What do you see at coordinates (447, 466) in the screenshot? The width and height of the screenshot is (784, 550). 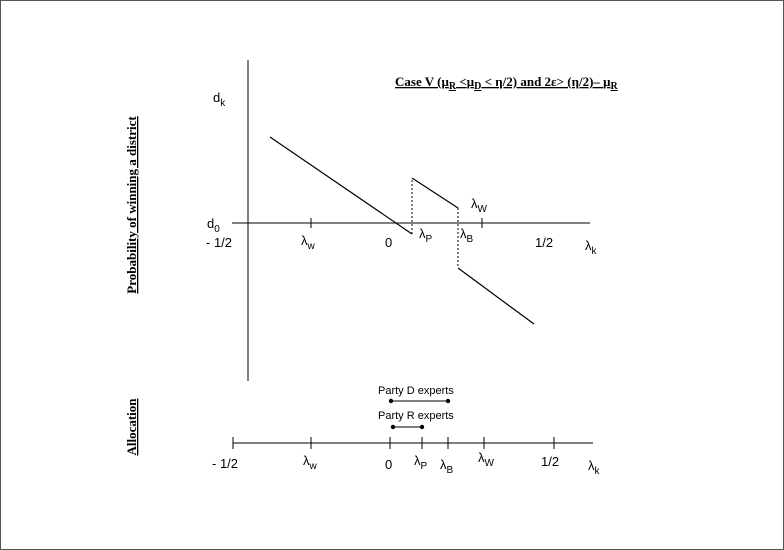 I see `blabel-lambda-B: λB` at bounding box center [447, 466].